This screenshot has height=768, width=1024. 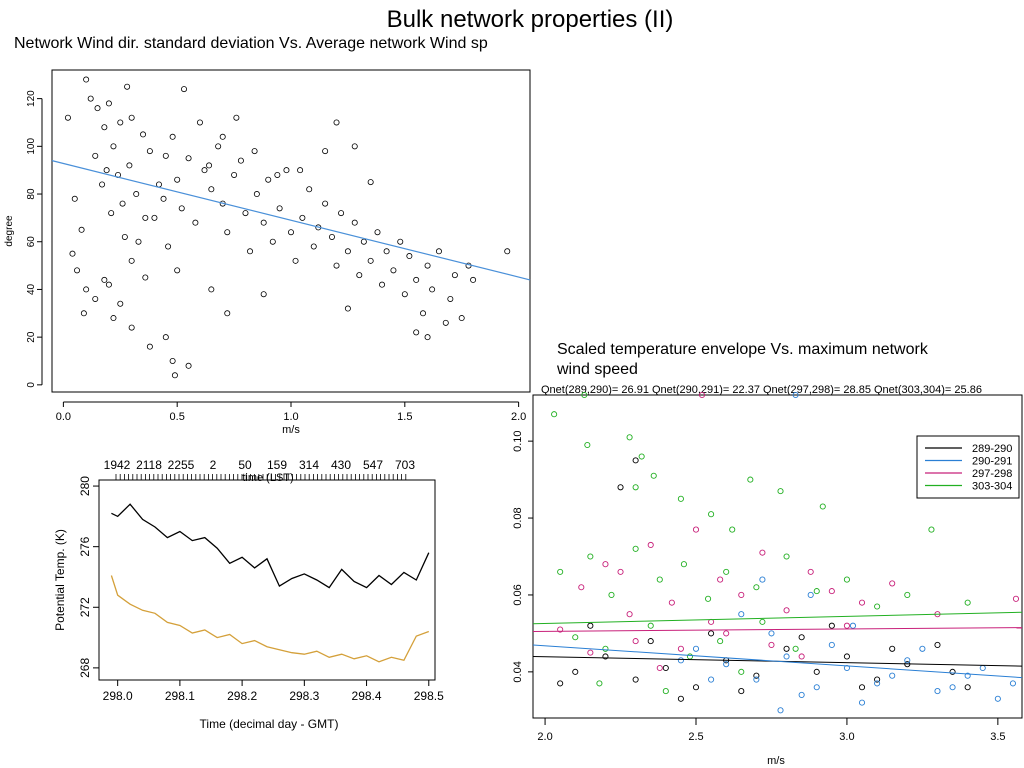 What do you see at coordinates (530, 19) in the screenshot?
I see `slide-title: Bulk network properties (II)` at bounding box center [530, 19].